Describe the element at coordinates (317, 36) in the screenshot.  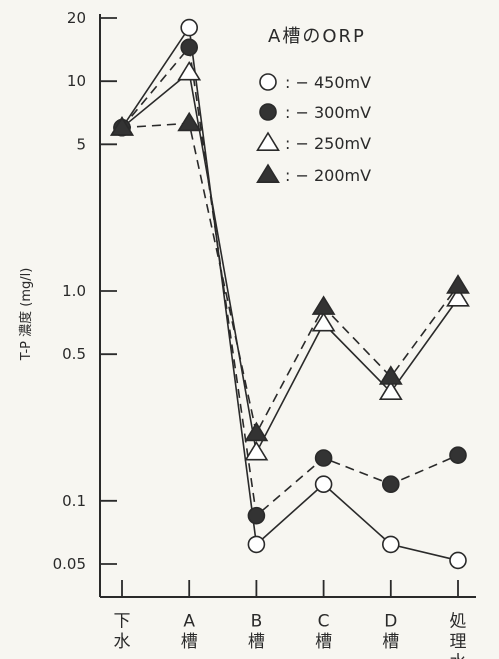
I see `legend-title: A槽のORP` at that location.